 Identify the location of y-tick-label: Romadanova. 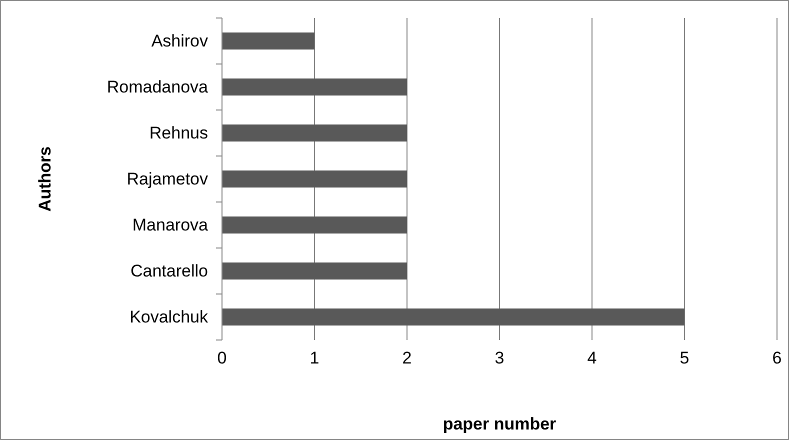
(157, 87).